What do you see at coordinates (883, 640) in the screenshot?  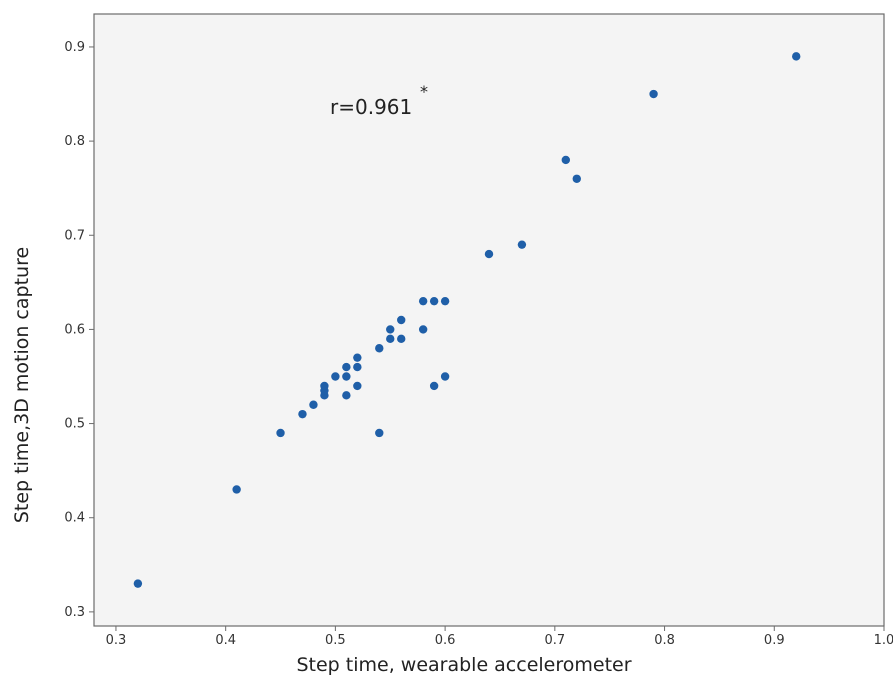 I see `x-tick-label: 1.0` at bounding box center [883, 640].